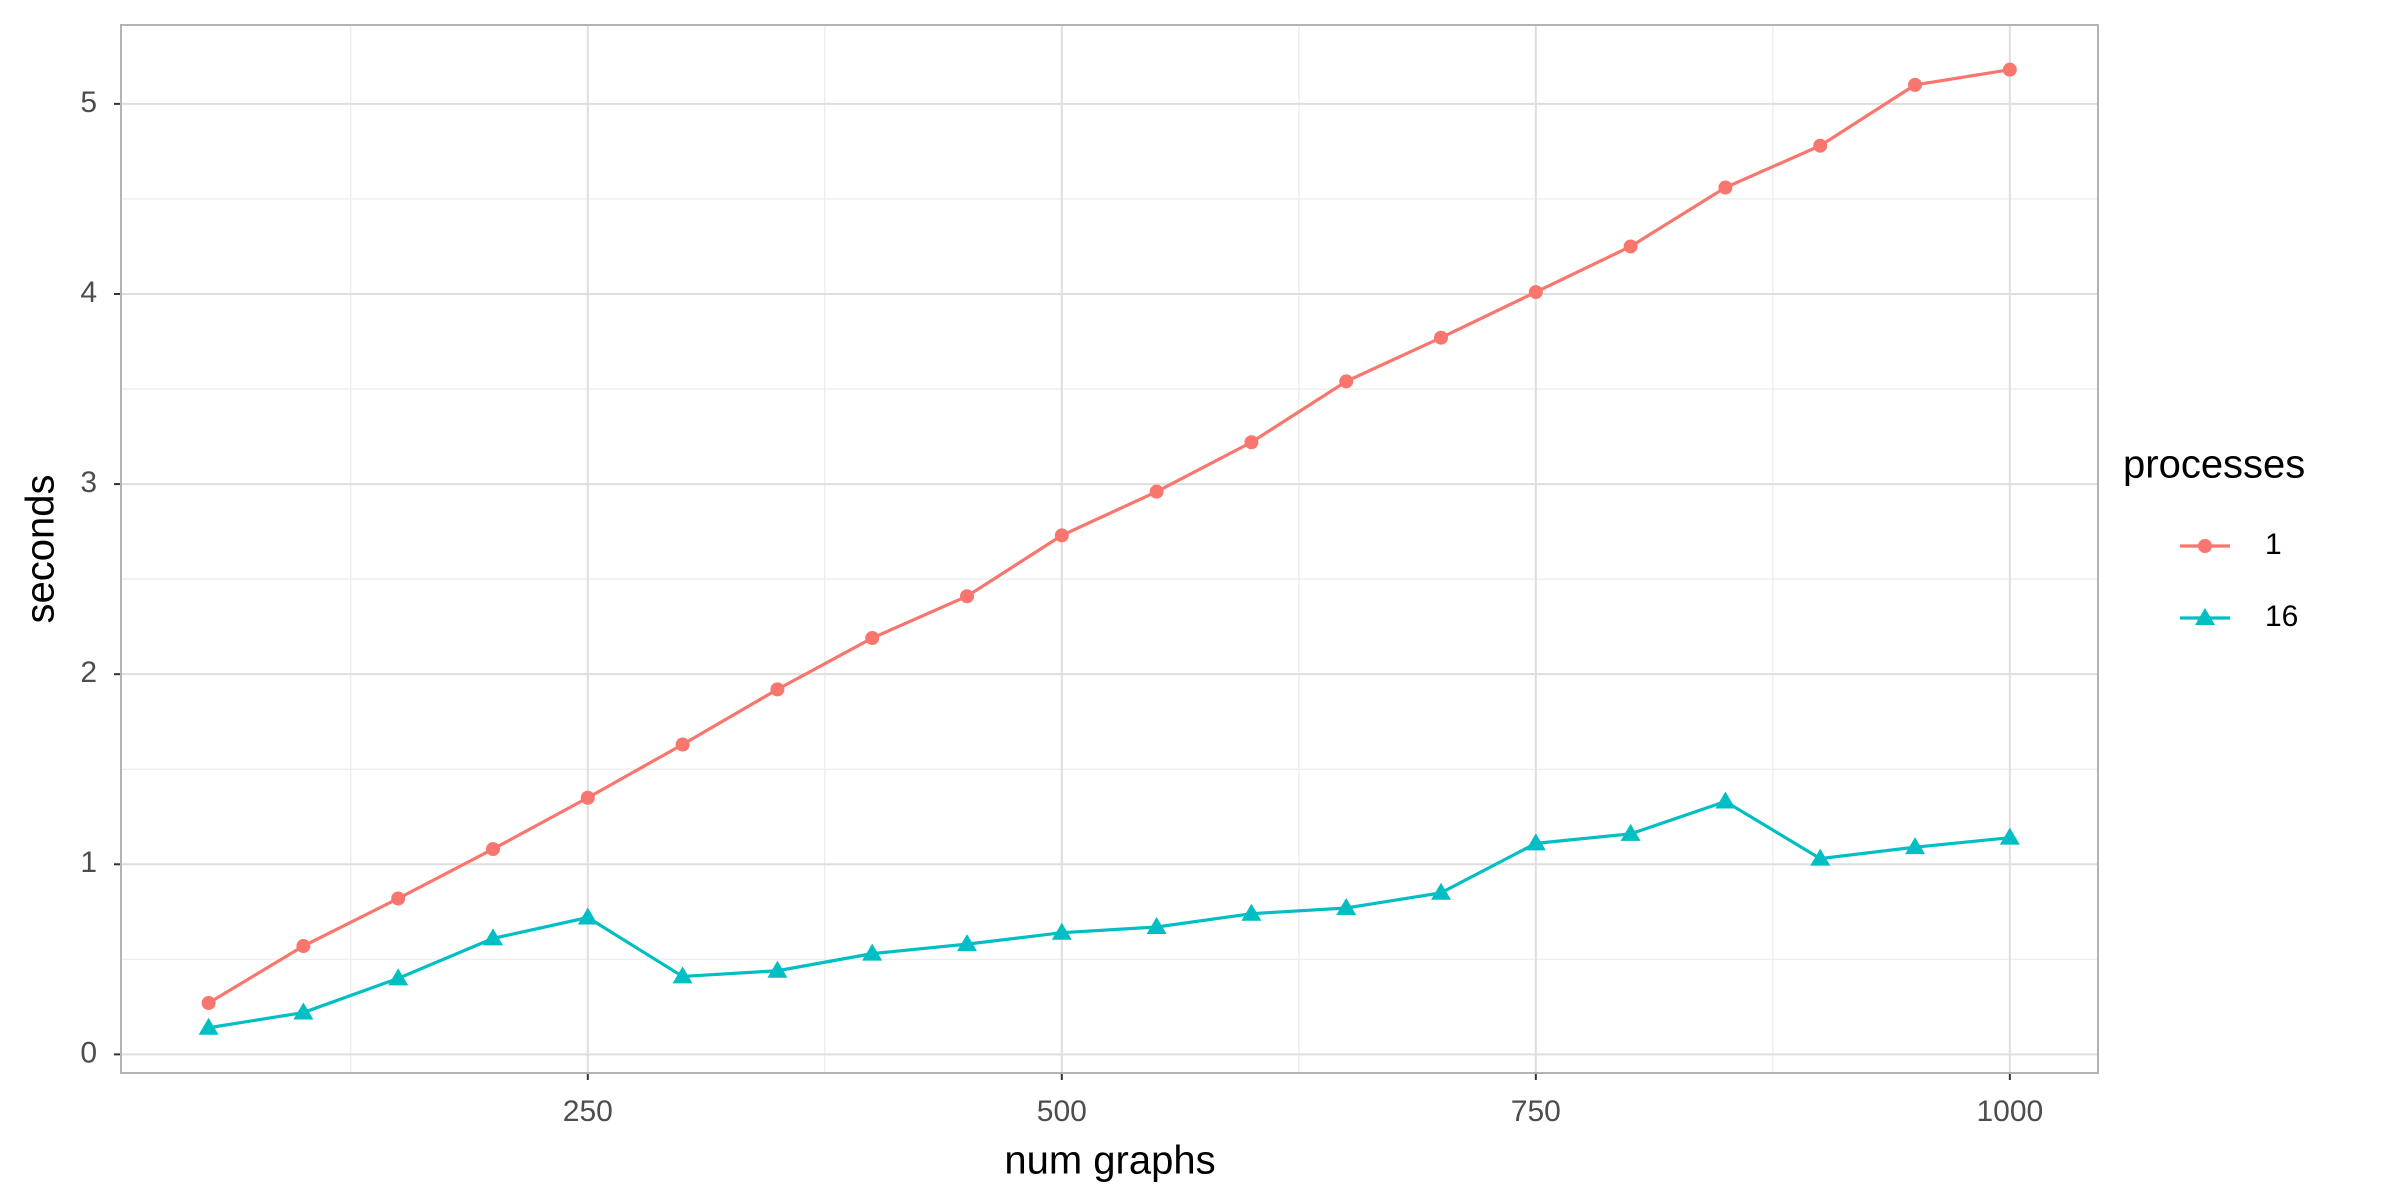 The height and width of the screenshot is (1200, 2400). I want to click on y-tick-label: 2, so click(88, 672).